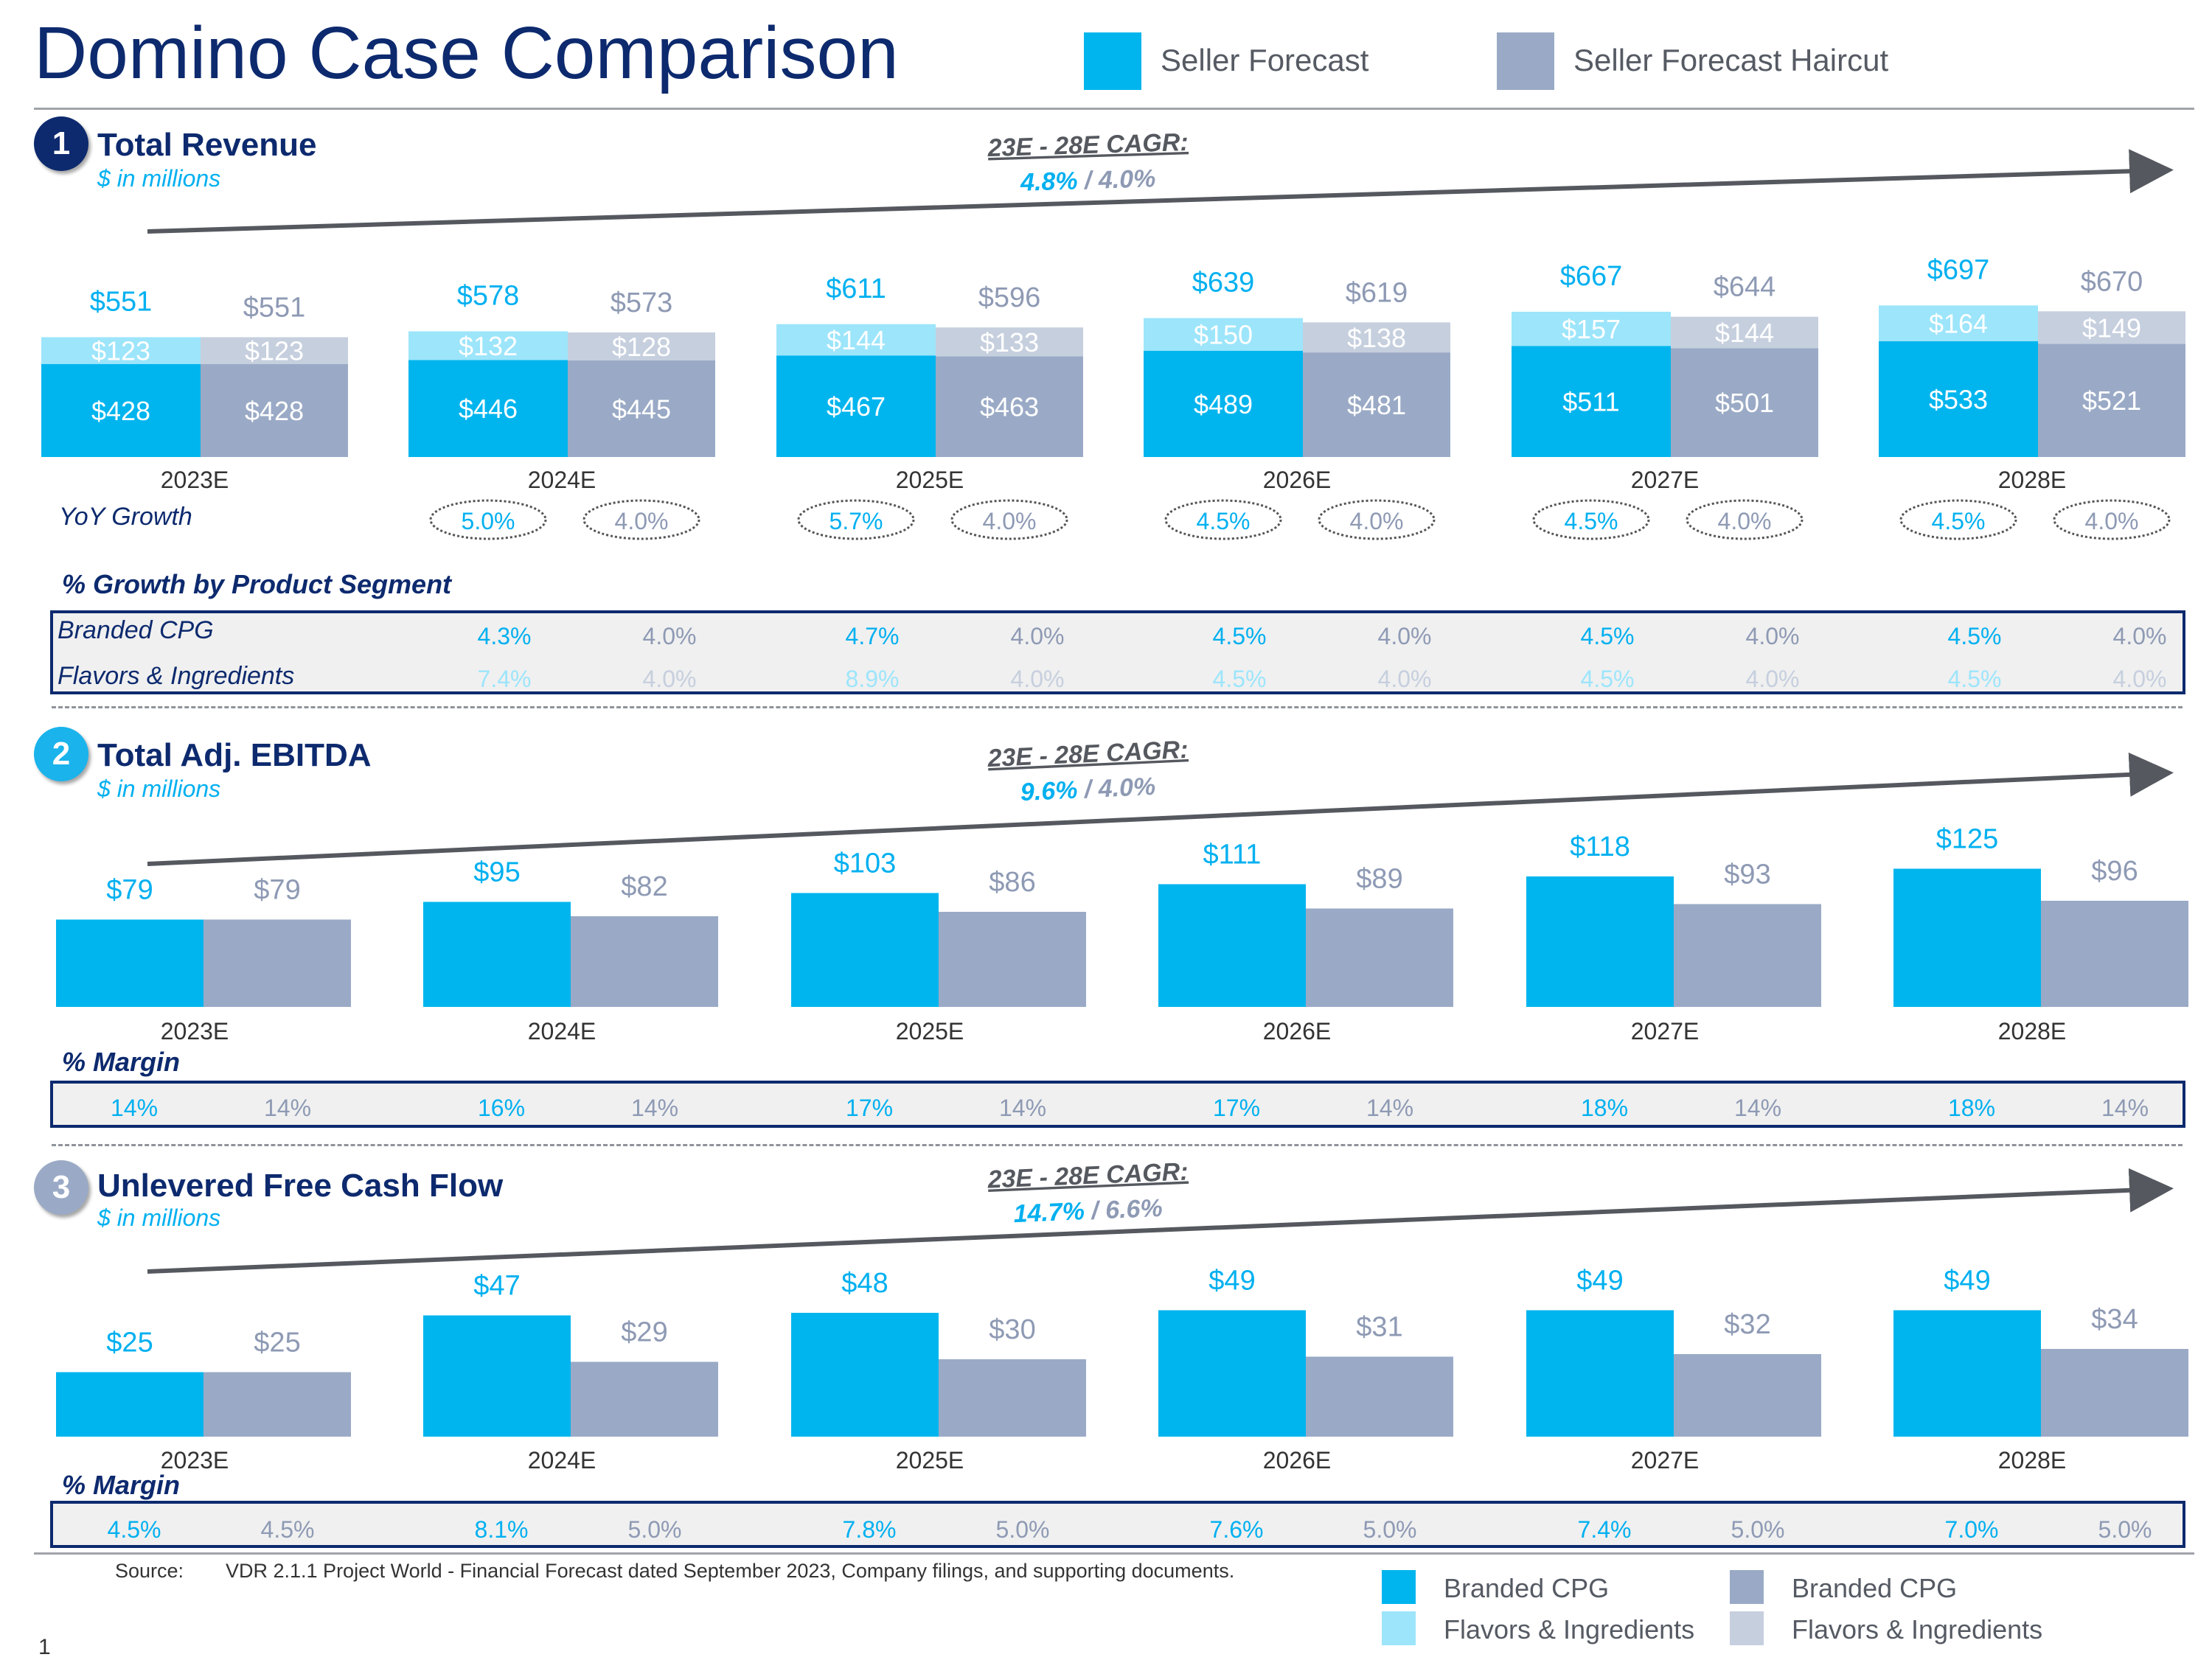 This screenshot has width=2212, height=1660. I want to click on revenue-total-haircut: $573, so click(642, 302).